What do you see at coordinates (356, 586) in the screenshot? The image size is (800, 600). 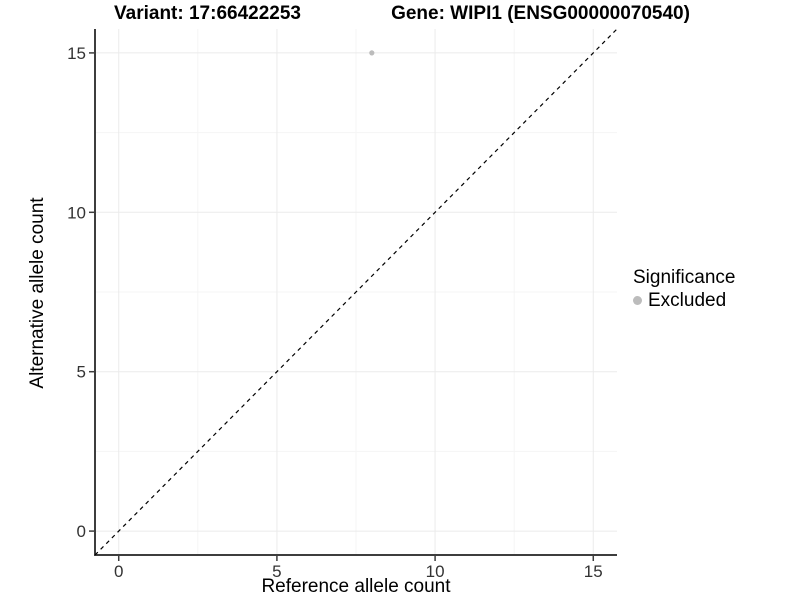 I see `x-axis-title: Reference allele count` at bounding box center [356, 586].